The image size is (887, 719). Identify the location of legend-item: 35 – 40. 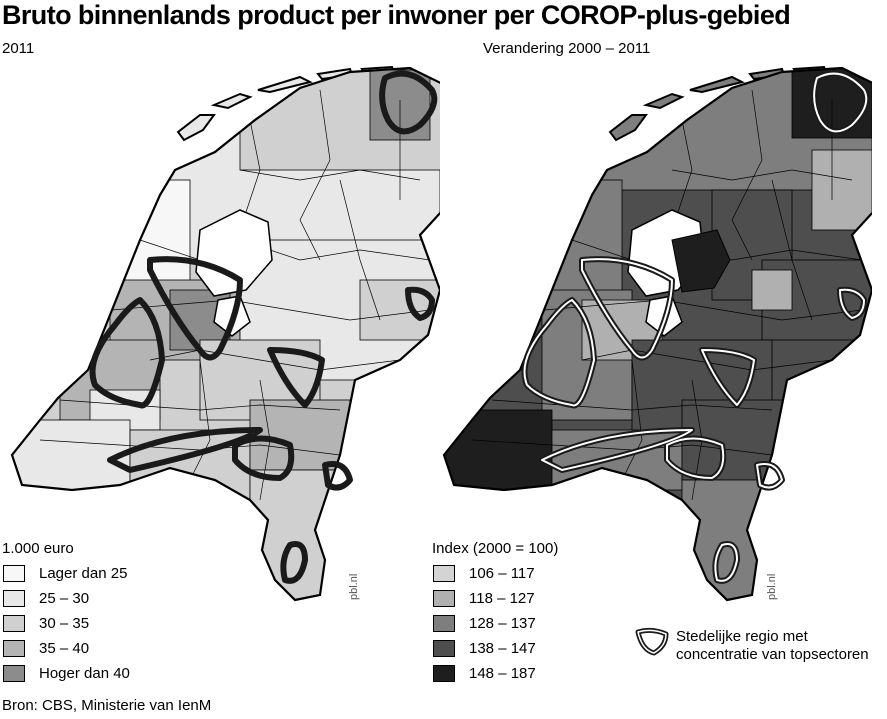
(66, 648).